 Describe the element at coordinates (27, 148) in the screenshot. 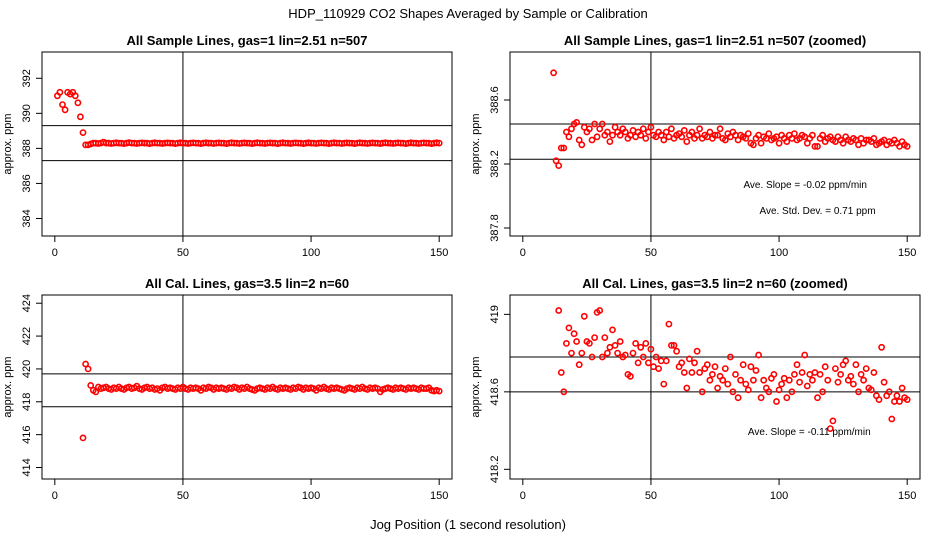

I see `y-tick-label: 388` at that location.